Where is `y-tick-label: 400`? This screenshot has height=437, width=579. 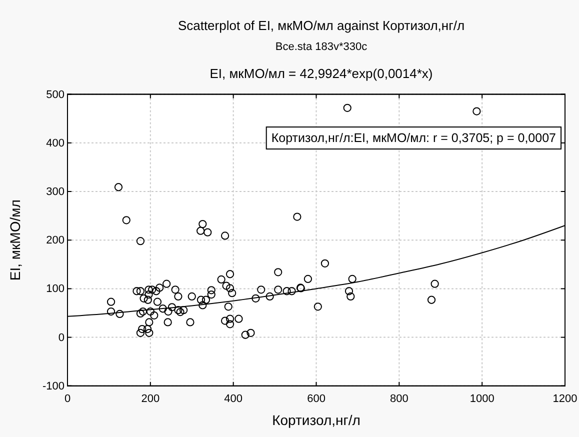 y-tick-label: 400 is located at coordinates (55, 143).